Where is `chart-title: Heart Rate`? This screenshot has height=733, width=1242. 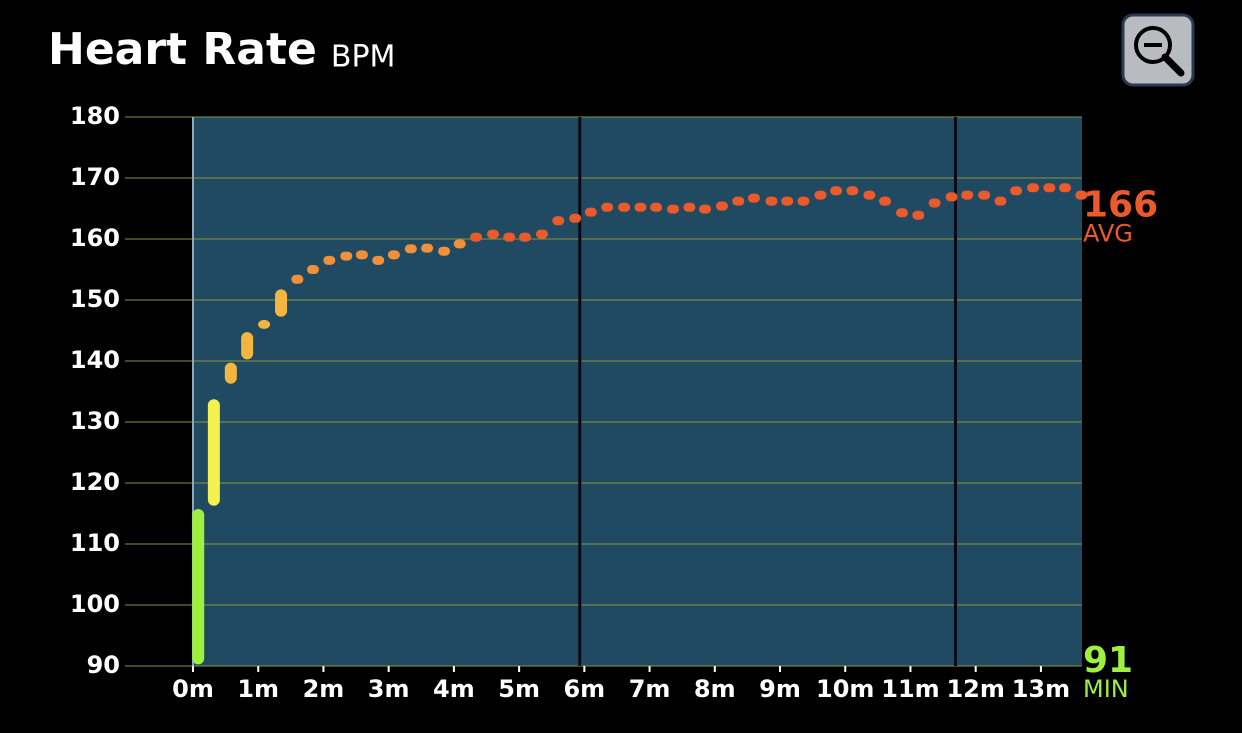 chart-title: Heart Rate is located at coordinates (182, 49).